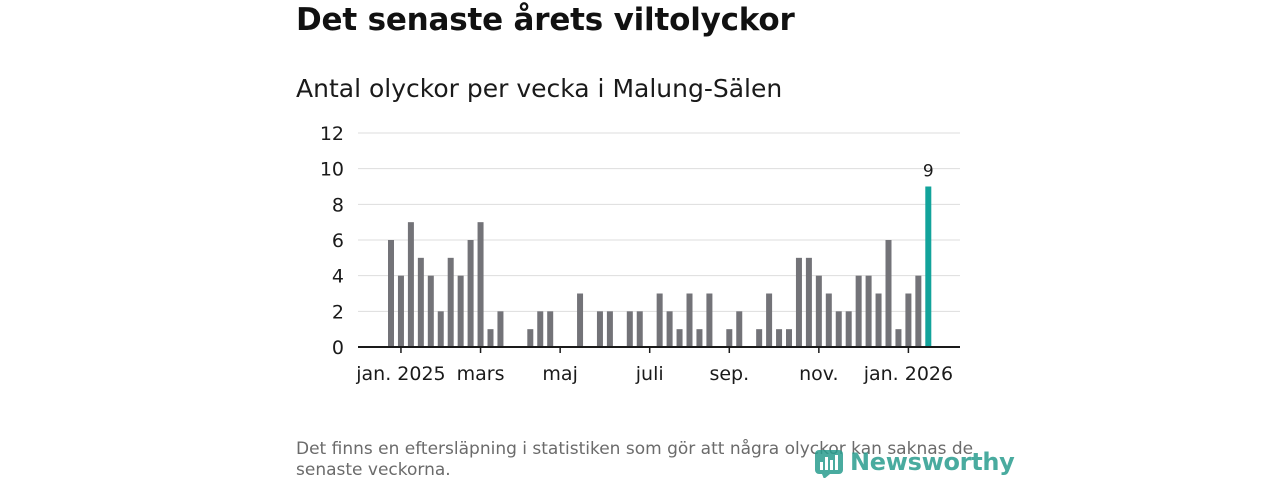 This screenshot has height=481, width=1280. Describe the element at coordinates (332, 170) in the screenshot. I see `y-tick-label: 10` at that location.